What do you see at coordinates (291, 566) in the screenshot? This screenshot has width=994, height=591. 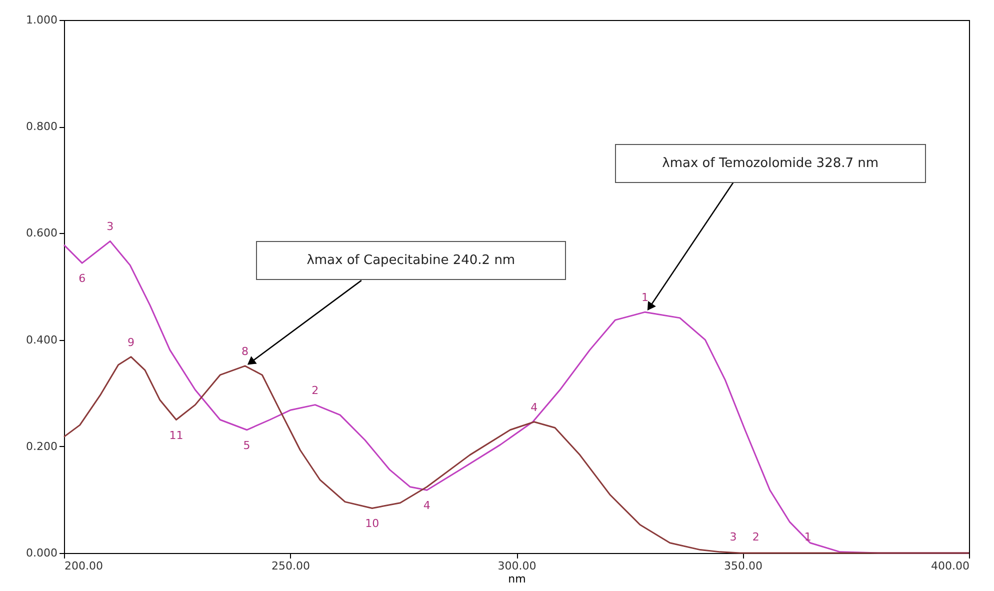 I see `x-tick-label: 250.00` at bounding box center [291, 566].